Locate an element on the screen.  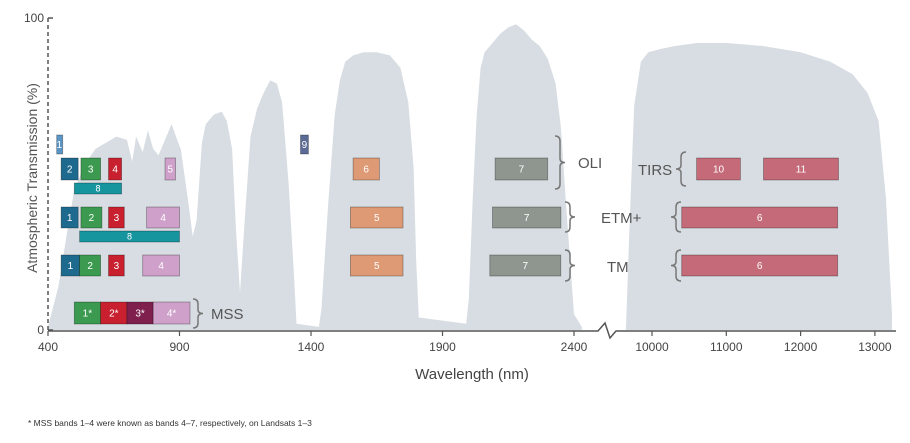
band-label-tm-3: 3 is located at coordinates (117, 266).